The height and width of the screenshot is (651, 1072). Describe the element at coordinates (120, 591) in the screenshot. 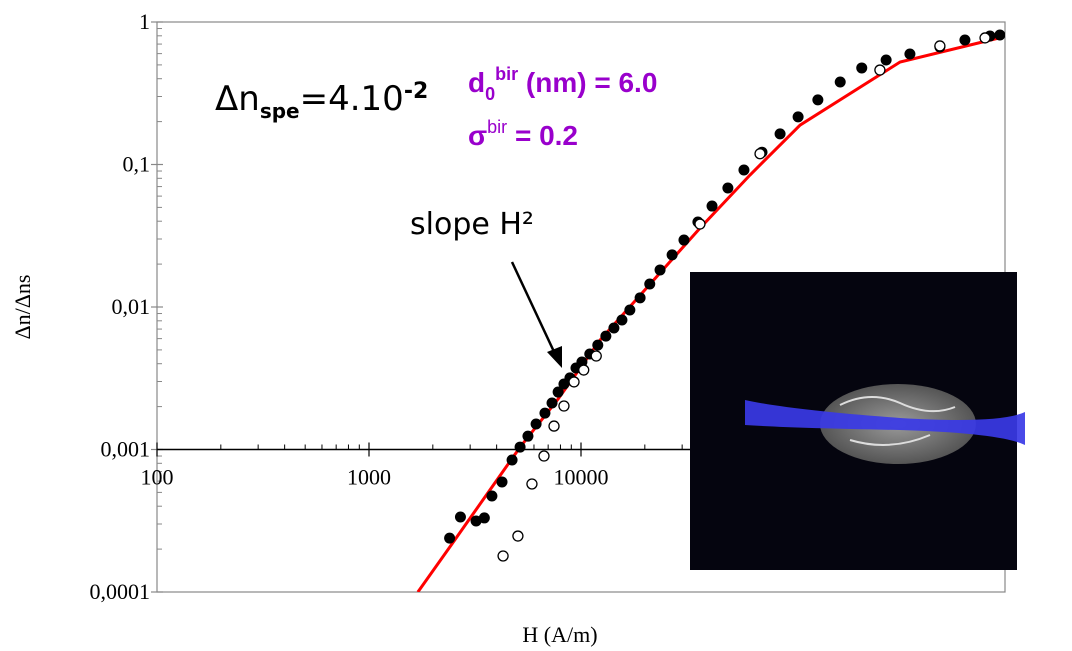

I see `y-tick-label: 0,0001` at that location.